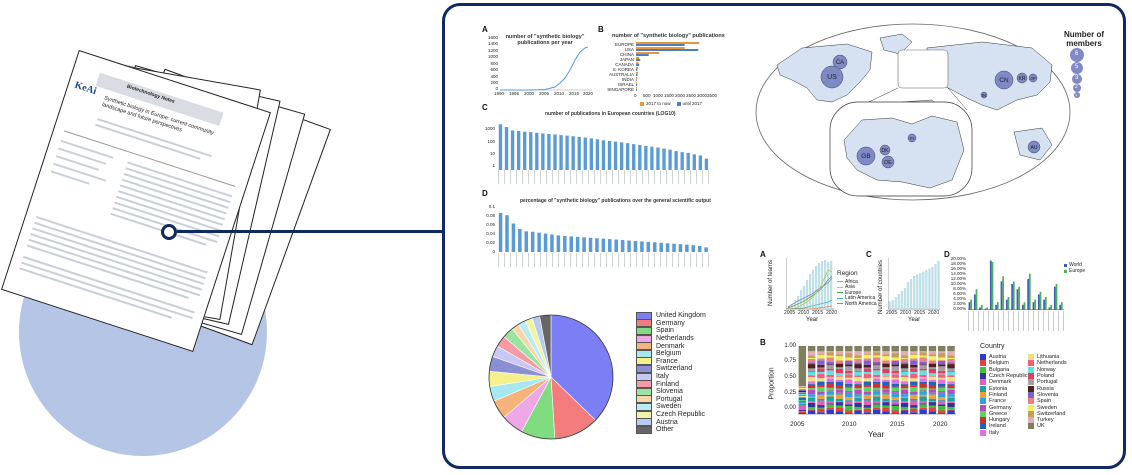  What do you see at coordinates (992, 346) in the screenshot?
I see `teams-b-legend-title: Country` at bounding box center [992, 346].